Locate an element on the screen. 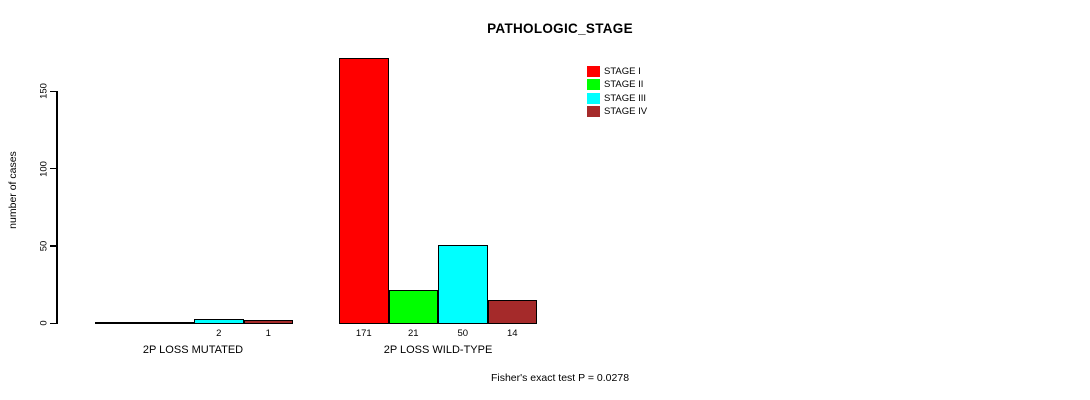 The width and height of the screenshot is (1090, 400). y-tick-label-text: 50 is located at coordinates (44, 246).